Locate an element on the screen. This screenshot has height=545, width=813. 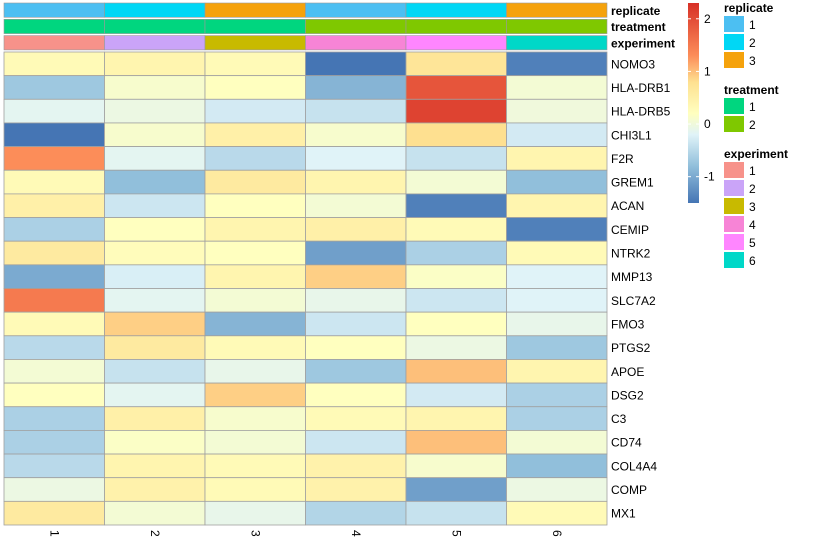
row-label: MX1 is located at coordinates (623, 514).